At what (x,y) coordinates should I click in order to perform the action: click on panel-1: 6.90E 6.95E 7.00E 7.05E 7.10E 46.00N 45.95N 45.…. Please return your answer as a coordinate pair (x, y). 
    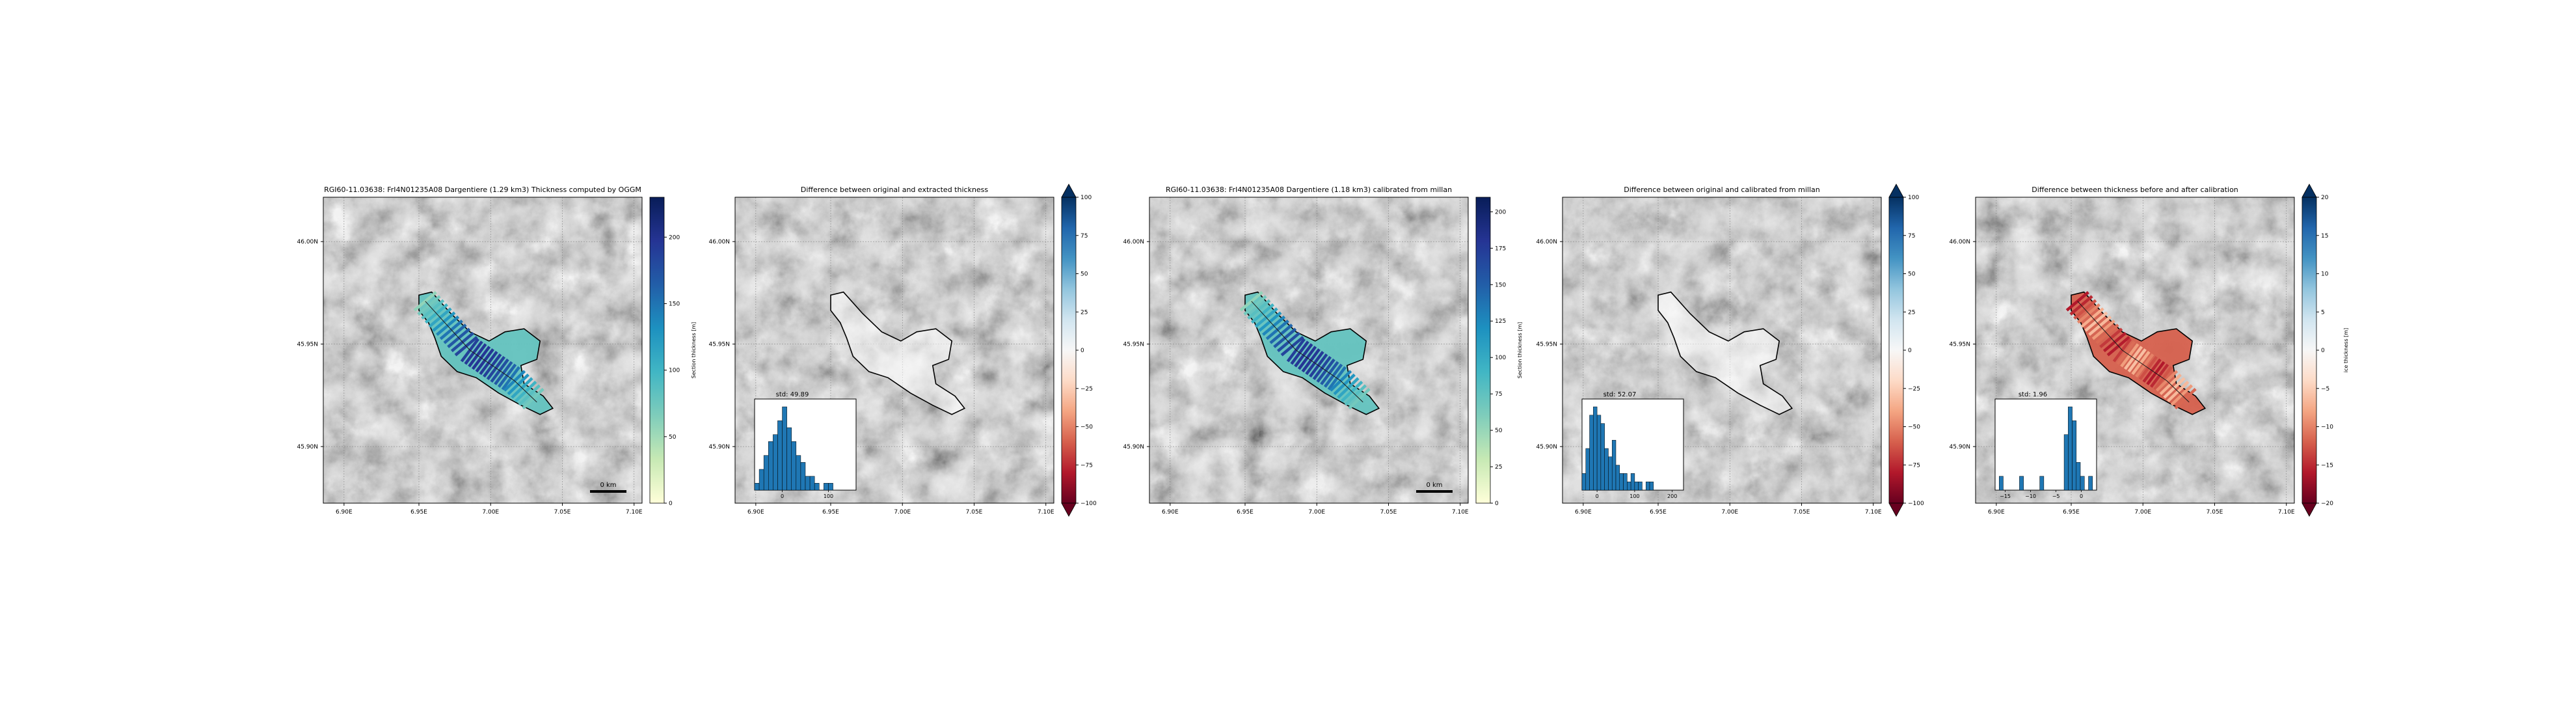
    Looking at the image, I should click on (497, 351).